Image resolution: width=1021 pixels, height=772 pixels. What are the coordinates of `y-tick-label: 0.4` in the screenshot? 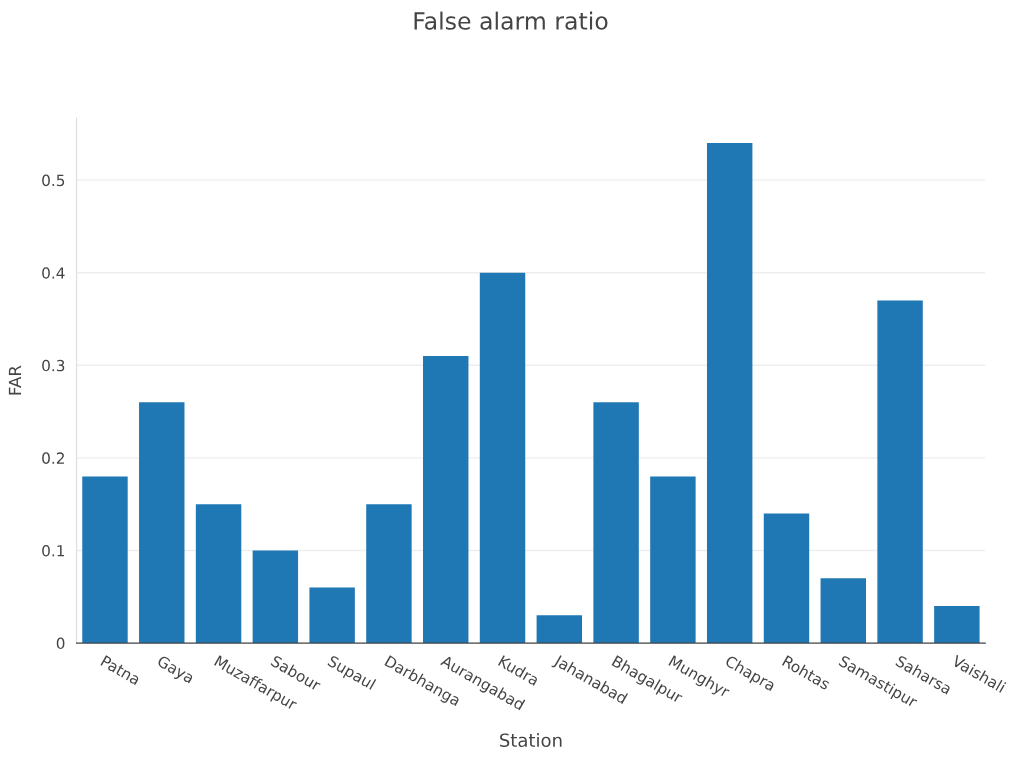 It's located at (53, 273).